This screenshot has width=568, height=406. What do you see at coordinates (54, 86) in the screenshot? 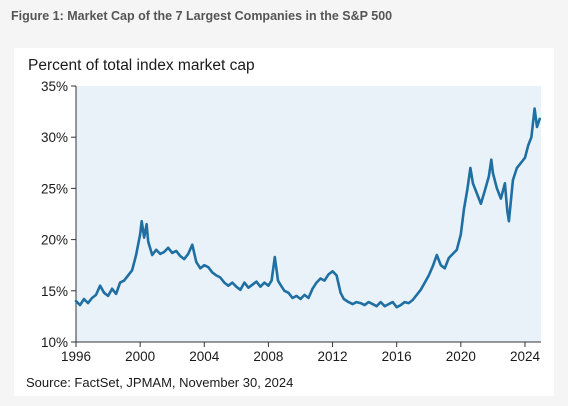
I see `y-tick-label: 35%` at bounding box center [54, 86].